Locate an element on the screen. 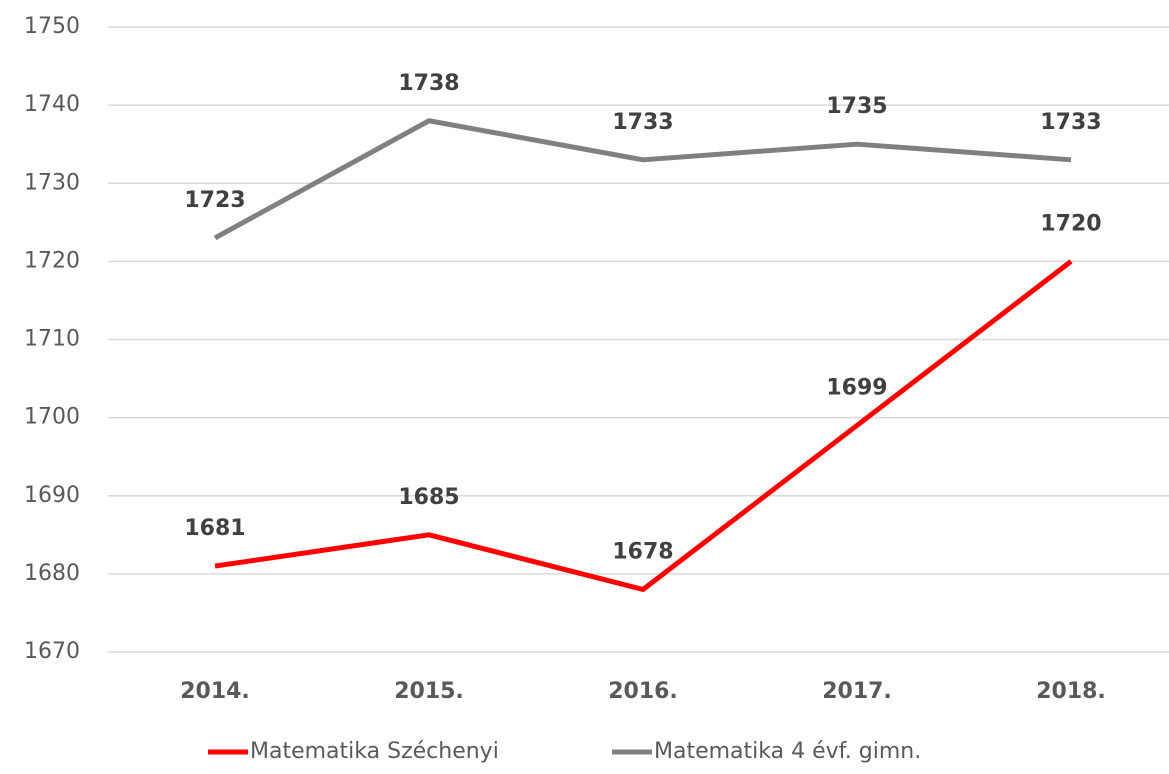  data-label: 1738 is located at coordinates (428, 83).